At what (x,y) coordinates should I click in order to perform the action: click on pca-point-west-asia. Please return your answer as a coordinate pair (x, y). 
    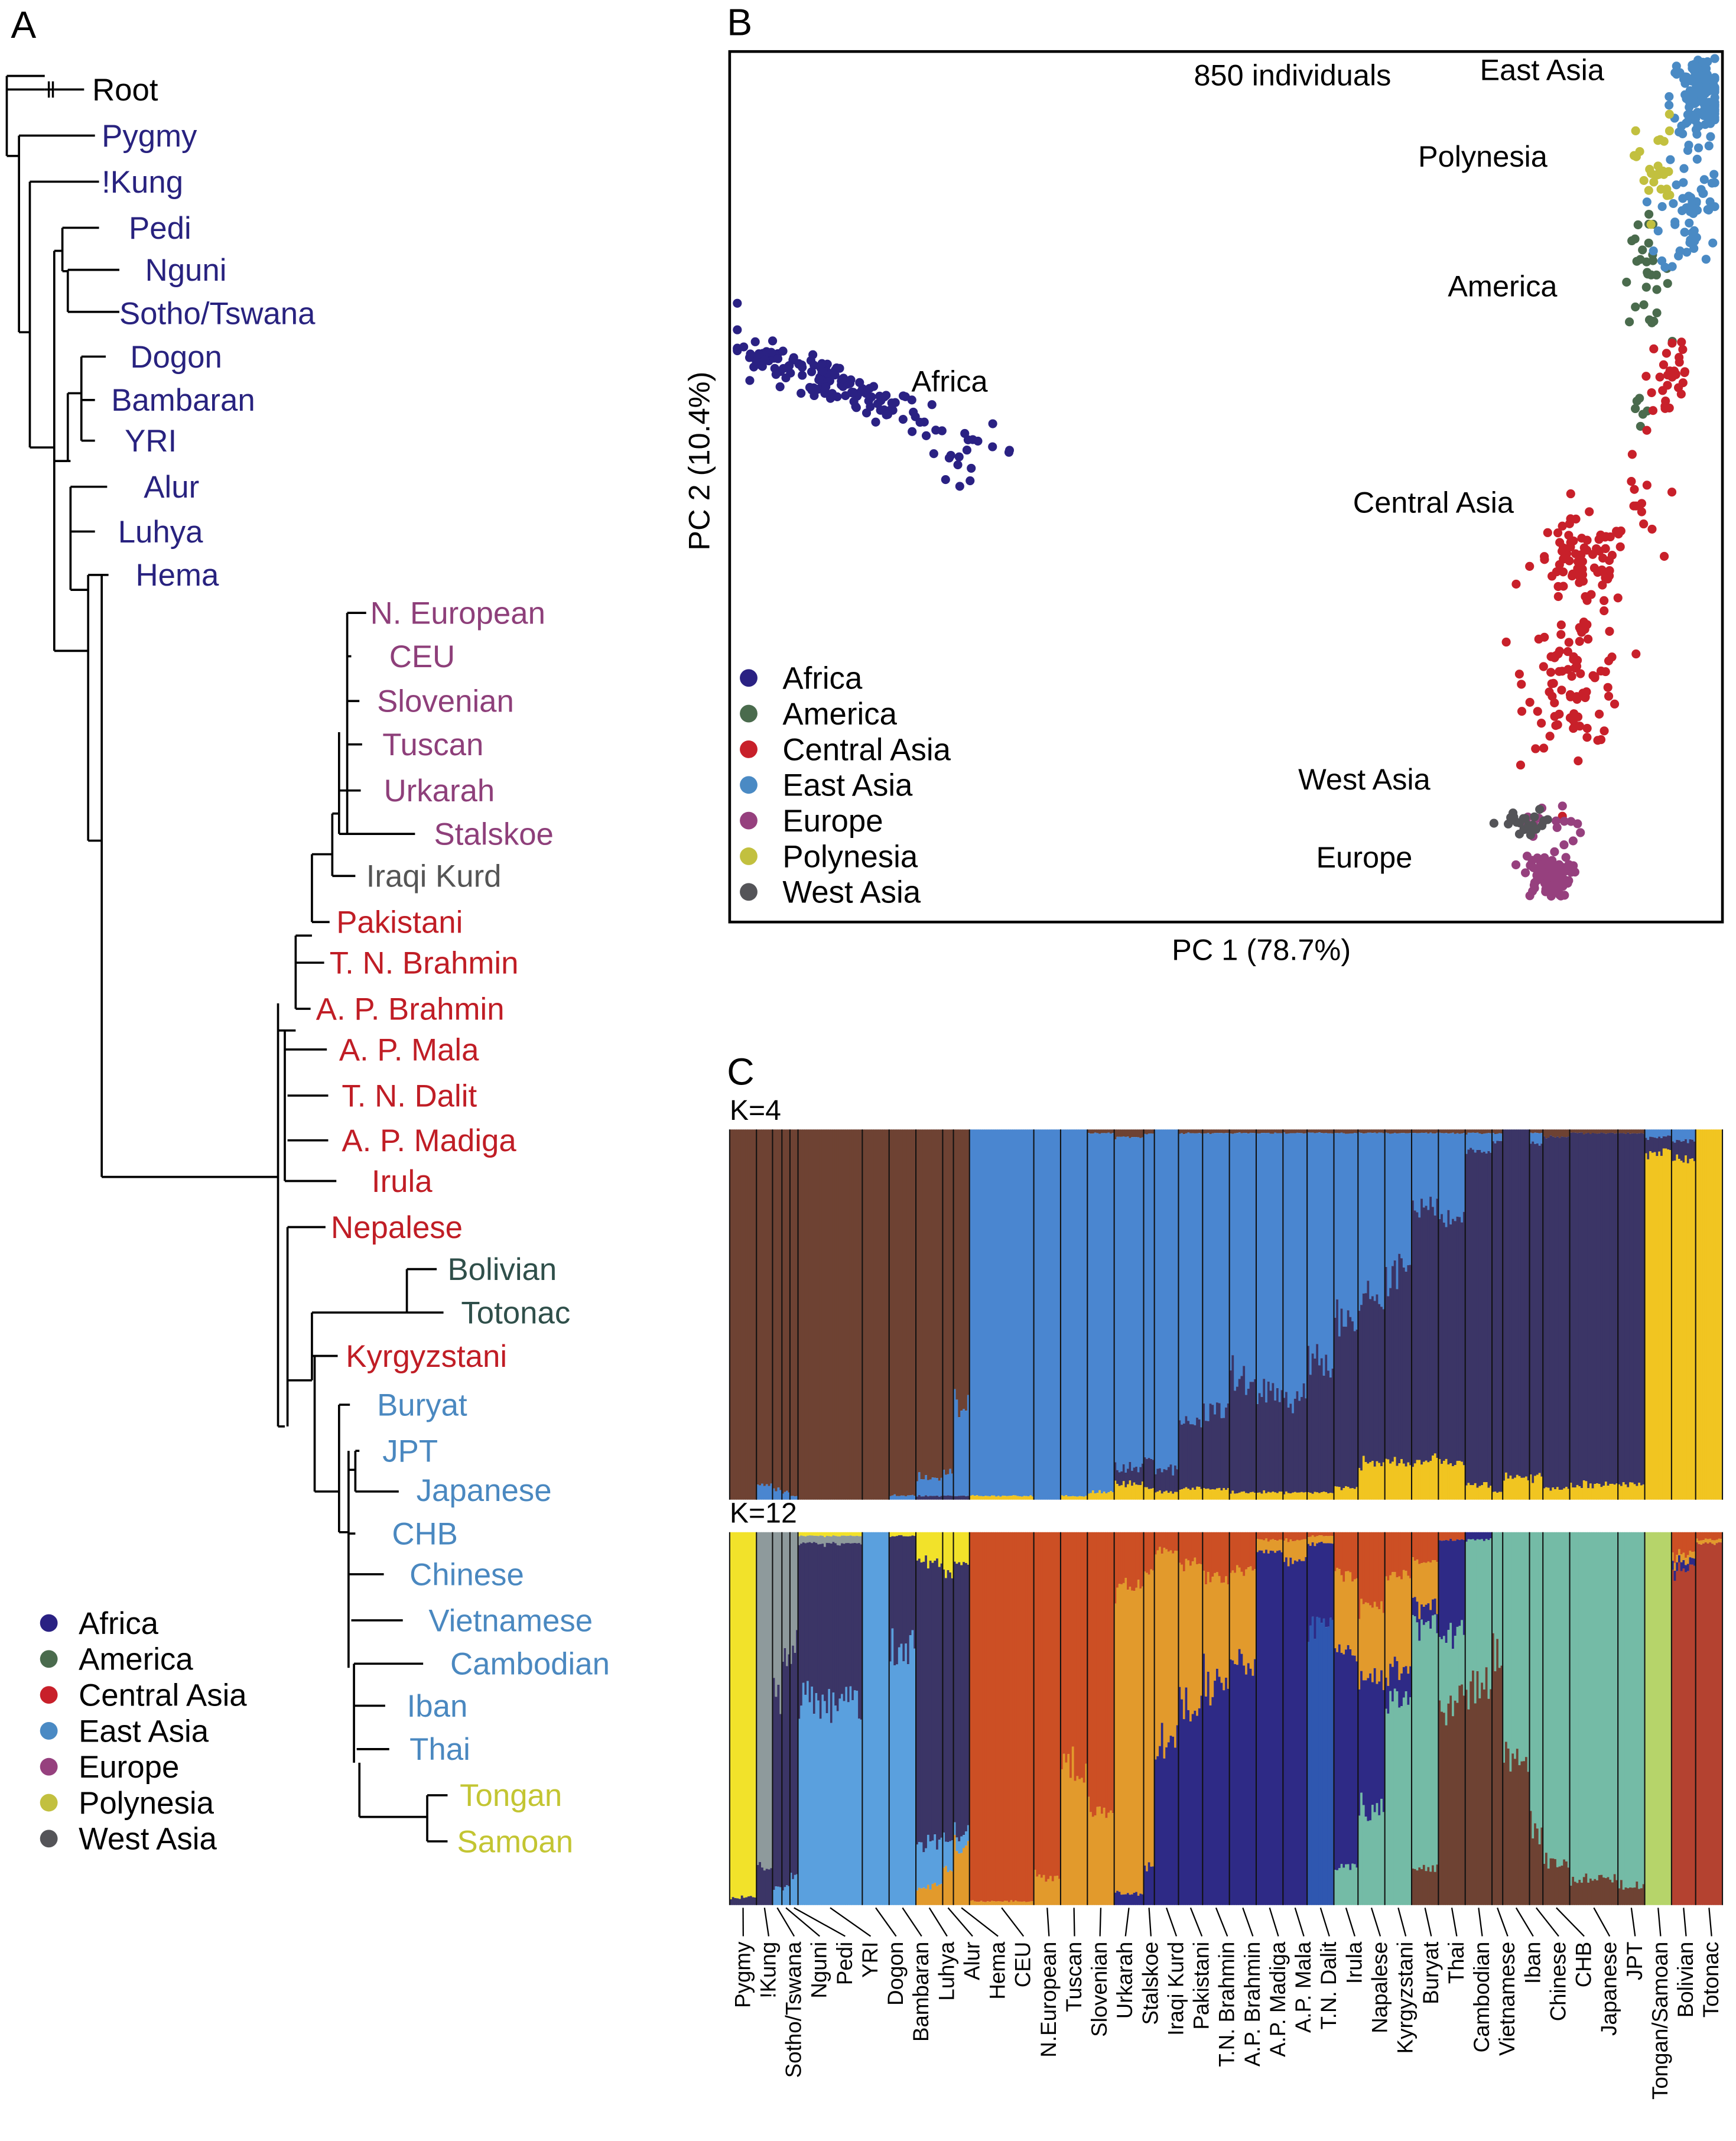
    Looking at the image, I should click on (1519, 834).